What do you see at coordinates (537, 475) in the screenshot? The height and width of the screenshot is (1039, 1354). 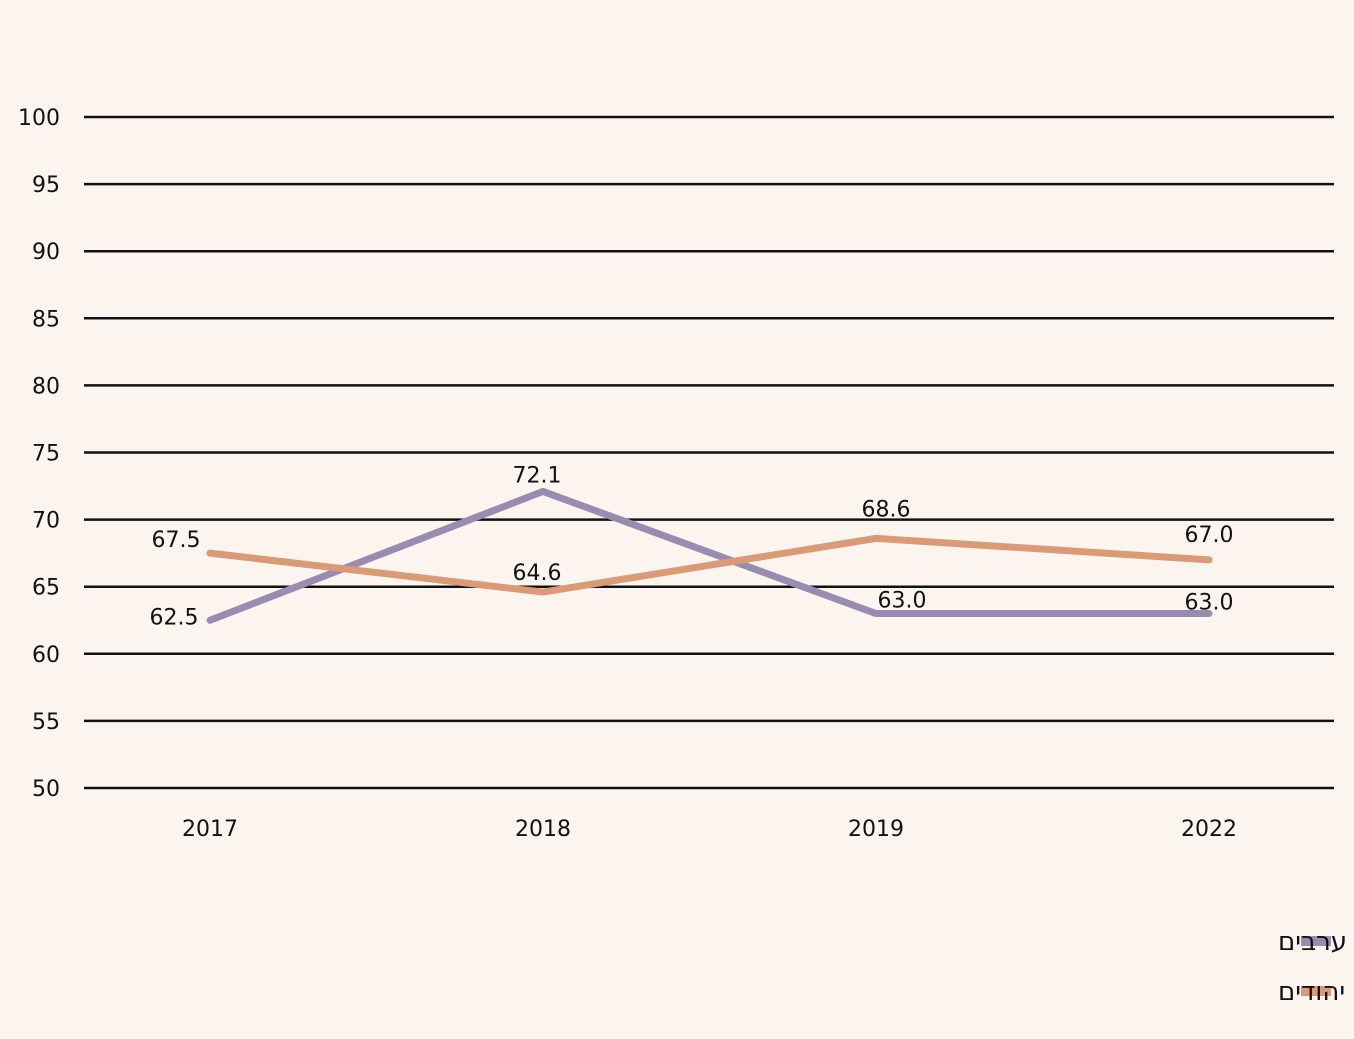 I see `data-label-s1-2018: 72.1` at bounding box center [537, 475].